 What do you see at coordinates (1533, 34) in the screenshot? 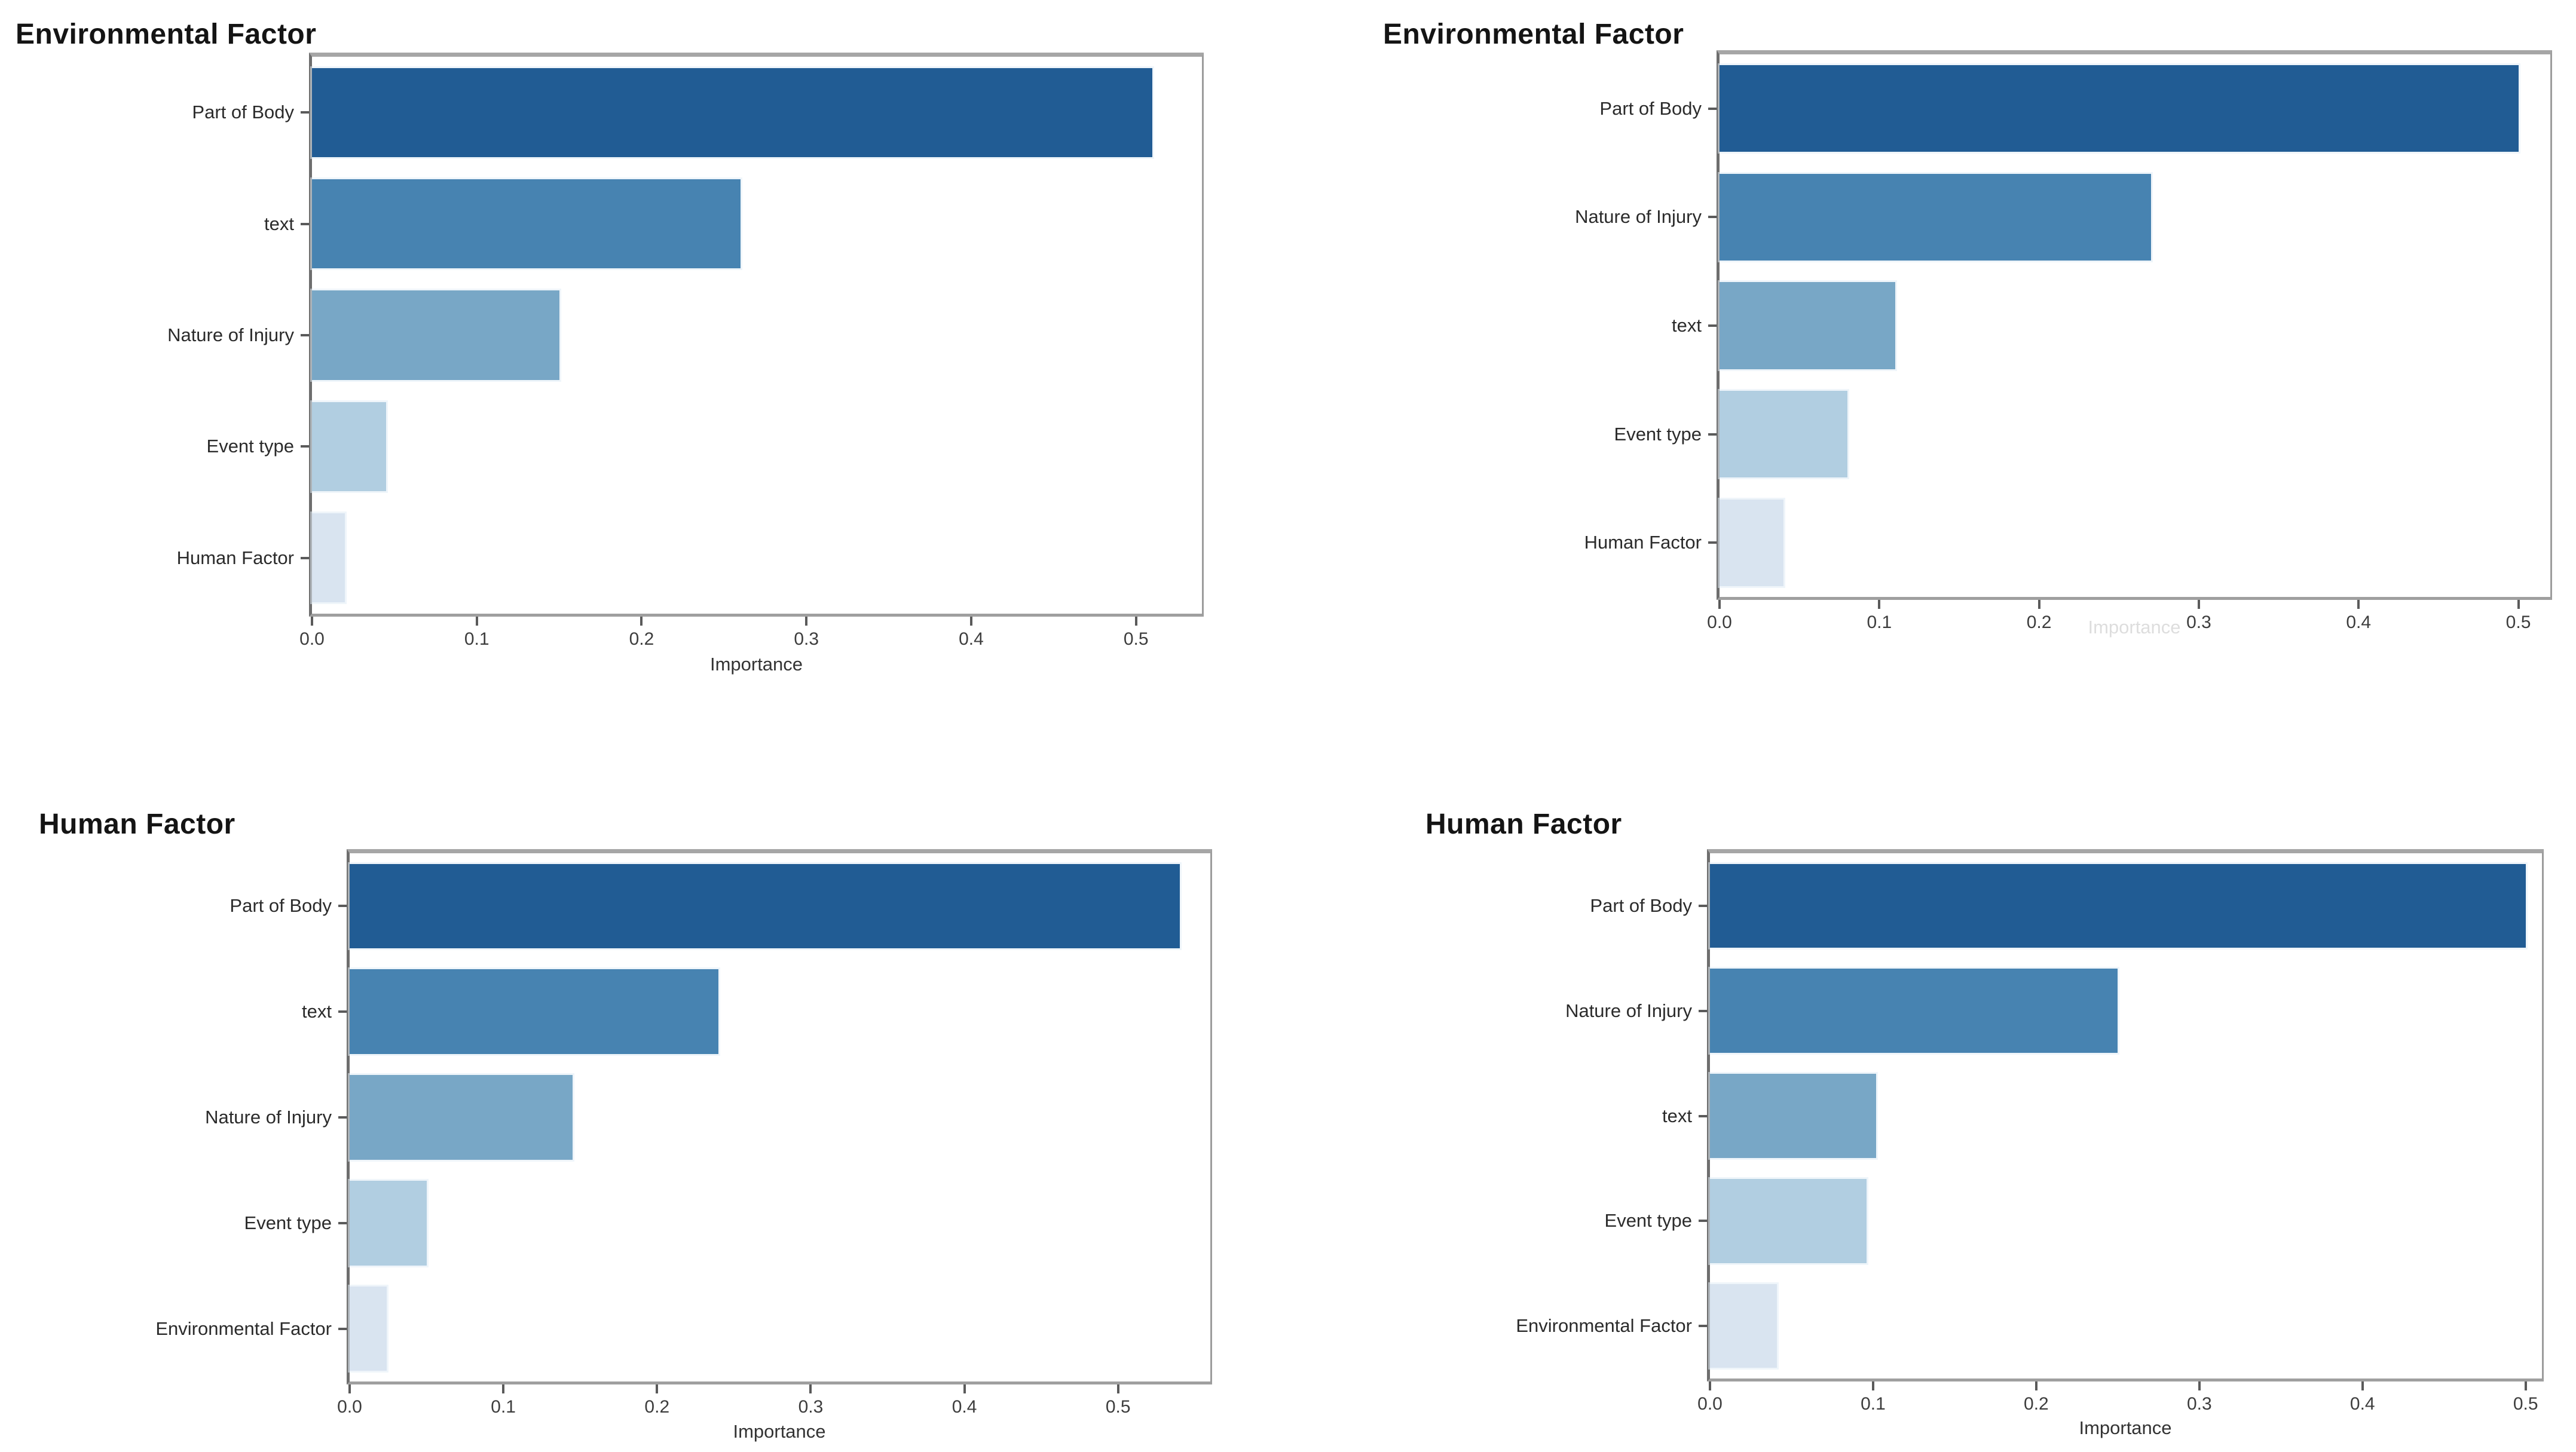
I see `chart-title: Environmental Factor` at bounding box center [1533, 34].